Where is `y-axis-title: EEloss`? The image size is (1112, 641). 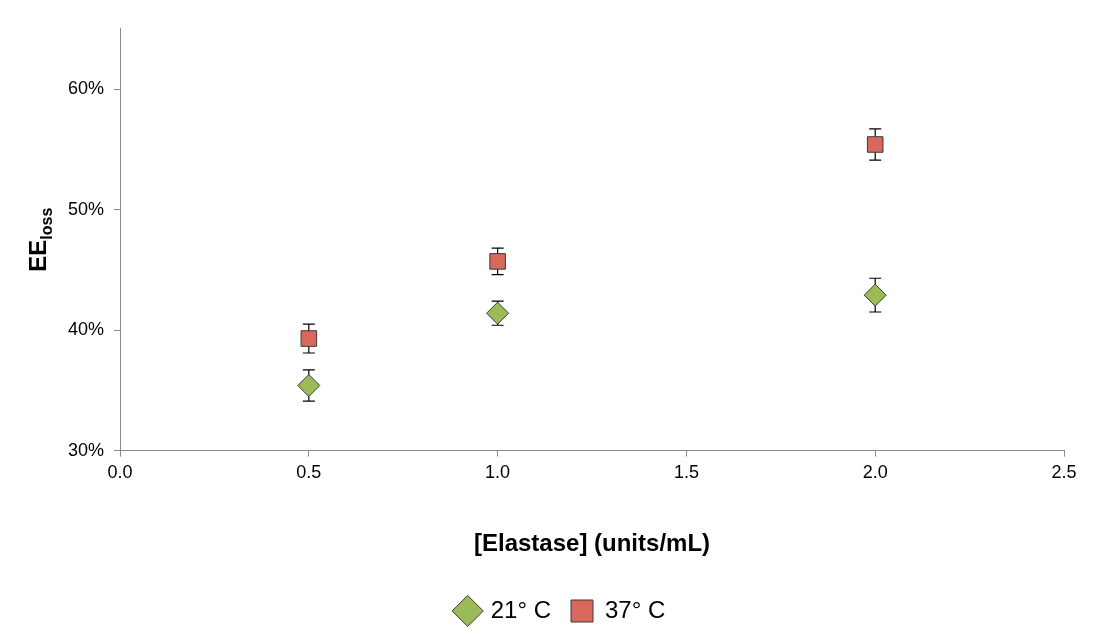
y-axis-title: EEloss is located at coordinates (39, 239).